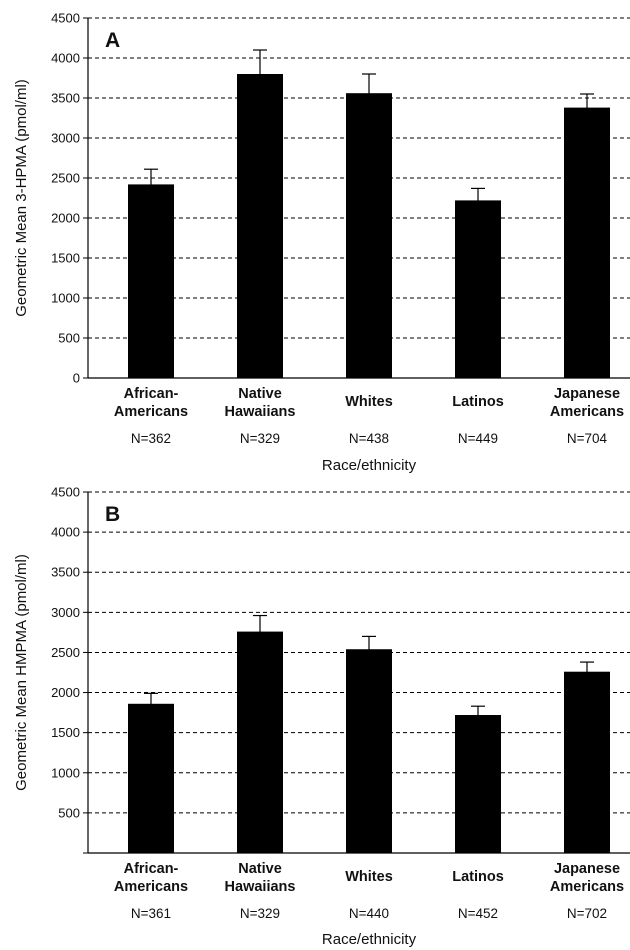  I want to click on y-axis-title: Geometric Mean 3-HPMA (pmol/ml), so click(21, 198).